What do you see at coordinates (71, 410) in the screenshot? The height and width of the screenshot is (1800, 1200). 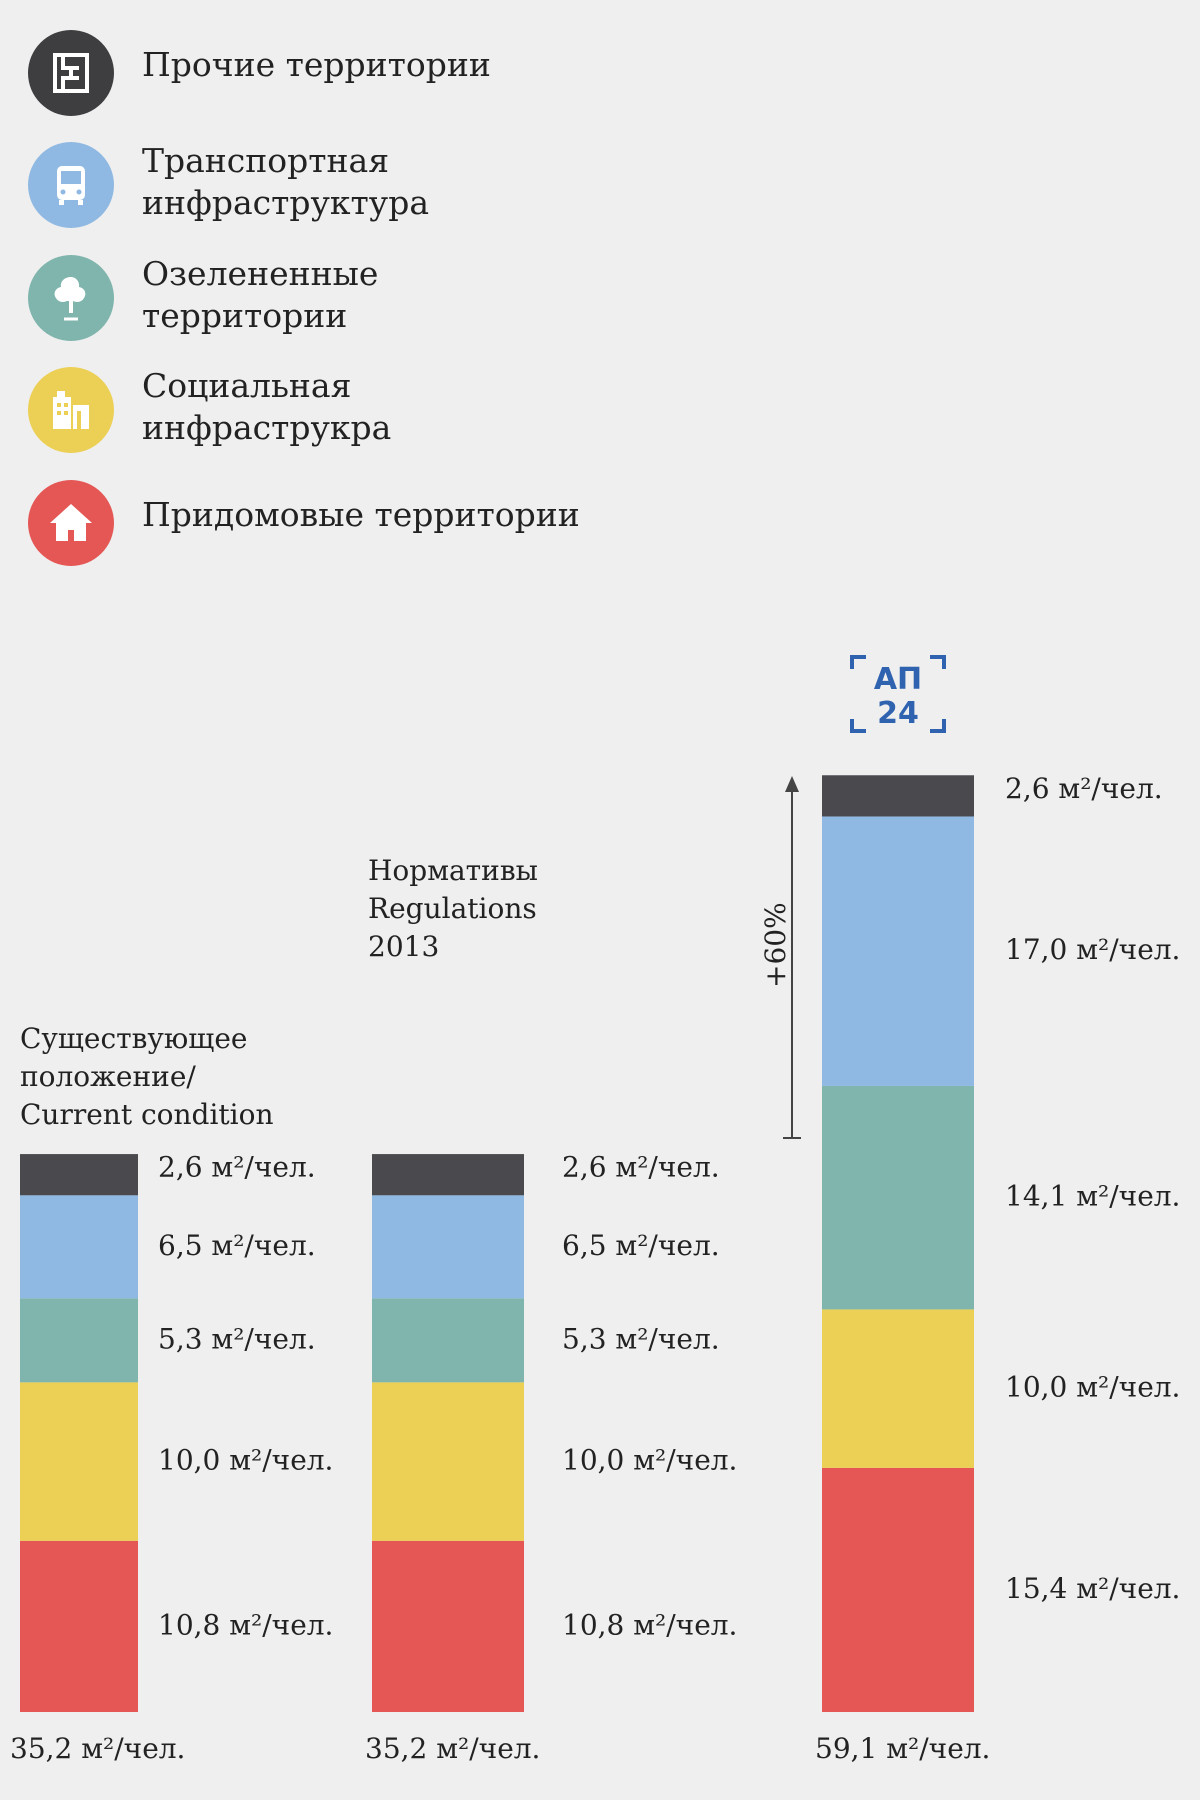 I see `buildings-icon` at bounding box center [71, 410].